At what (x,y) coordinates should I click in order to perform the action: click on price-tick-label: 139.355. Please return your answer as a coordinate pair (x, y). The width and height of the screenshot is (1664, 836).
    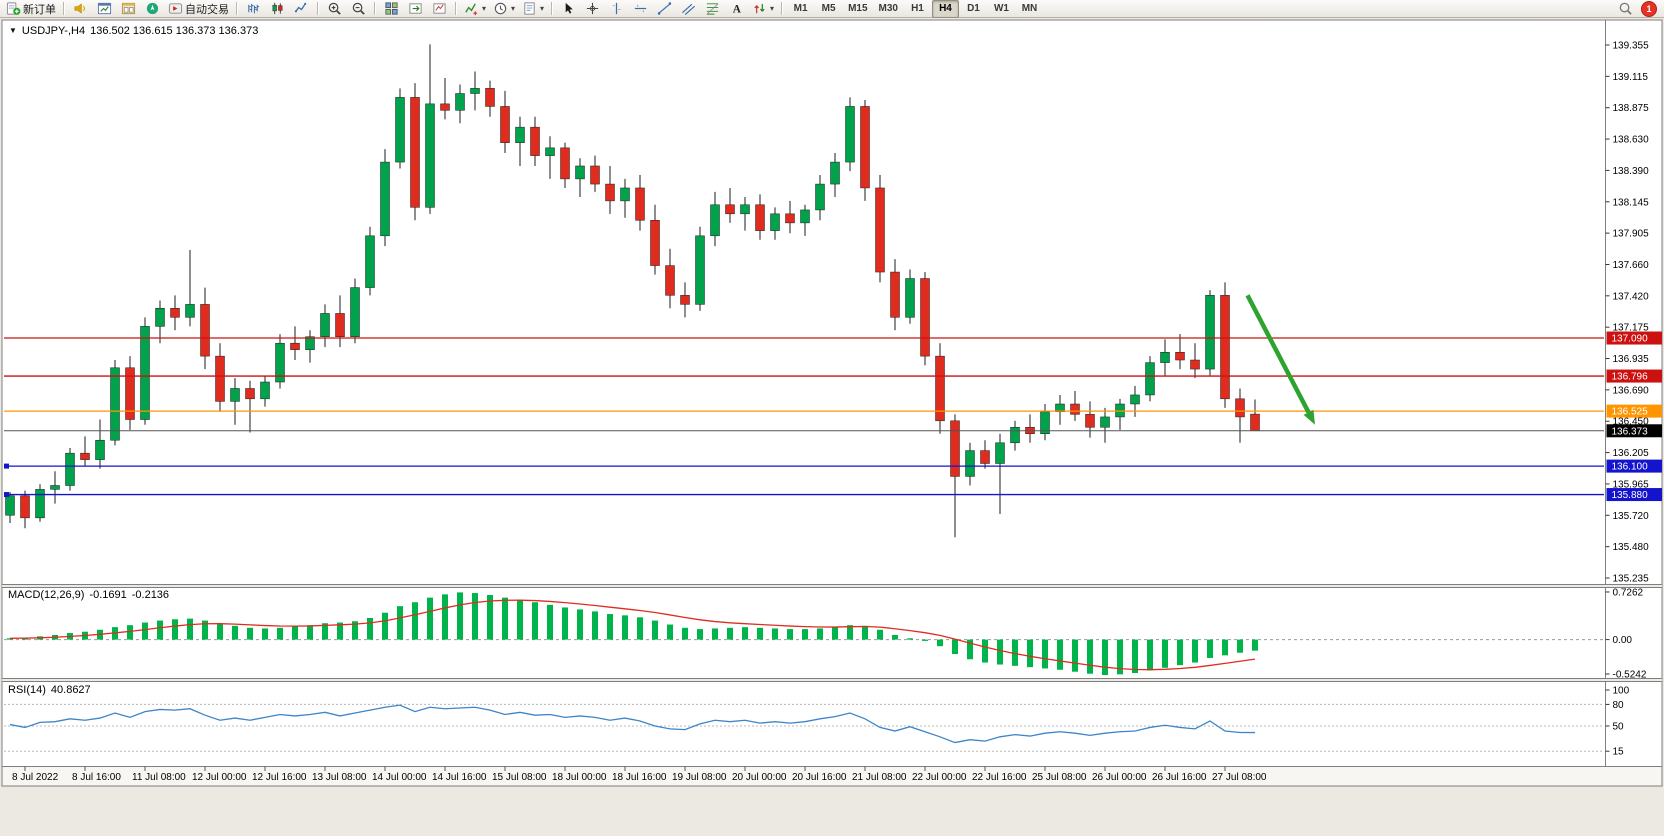
    Looking at the image, I should click on (1631, 46).